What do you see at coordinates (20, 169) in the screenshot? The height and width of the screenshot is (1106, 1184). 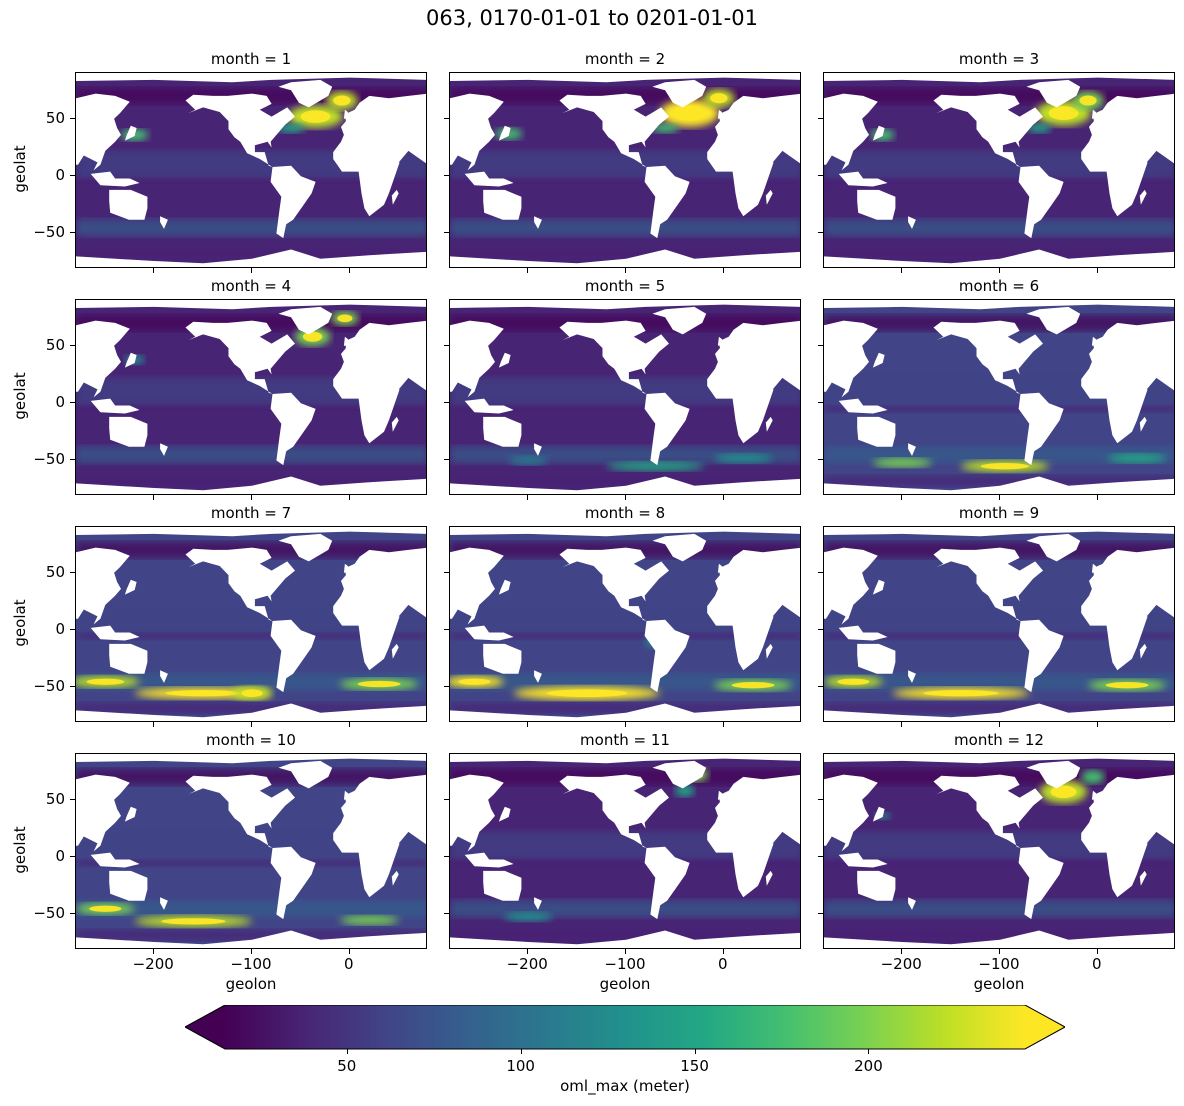 I see `y-axis-label: geolat` at bounding box center [20, 169].